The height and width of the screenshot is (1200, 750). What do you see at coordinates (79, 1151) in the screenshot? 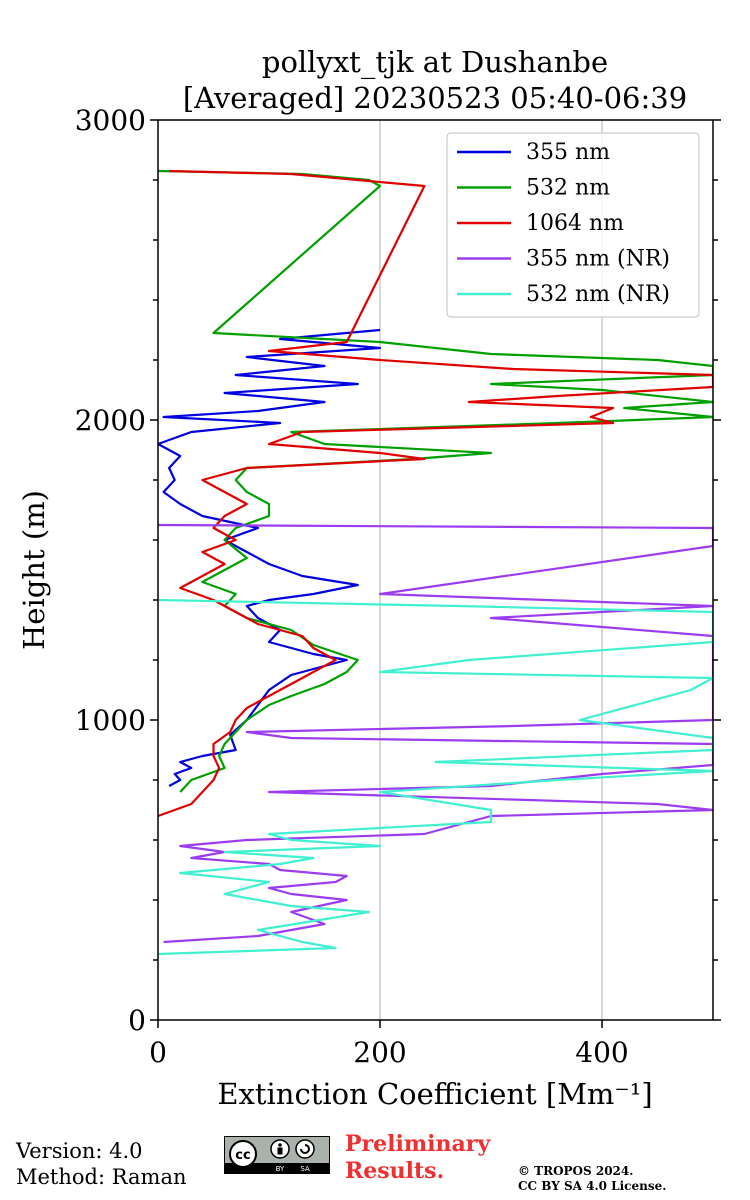
I see `version-text: Version: 4.0` at bounding box center [79, 1151].